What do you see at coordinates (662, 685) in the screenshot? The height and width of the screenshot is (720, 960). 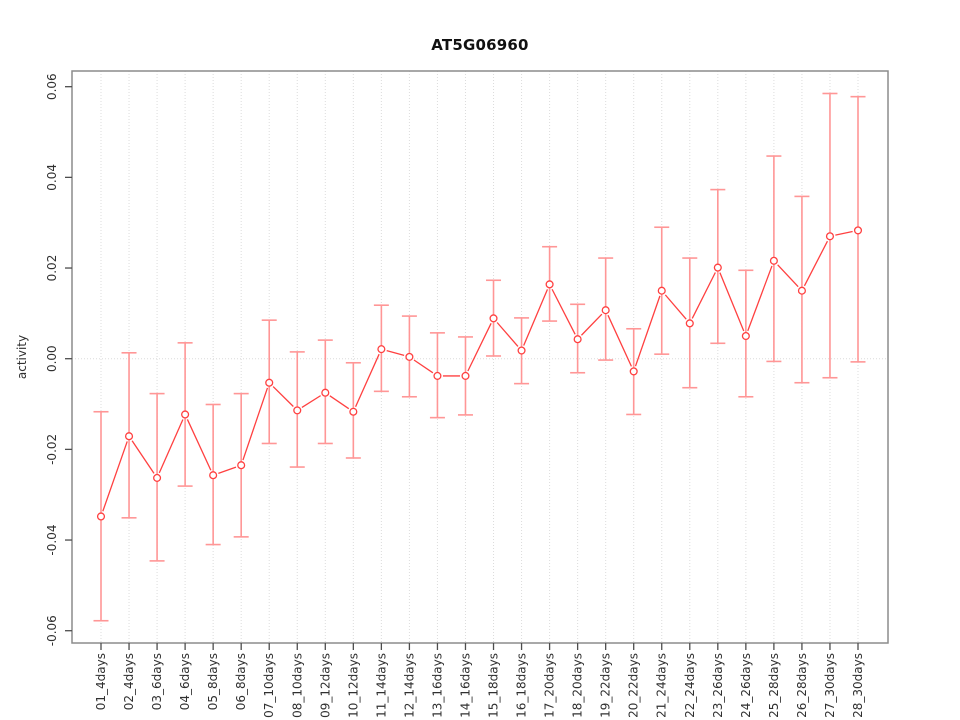 I see `x-tick-label: 21_24days` at bounding box center [662, 685].